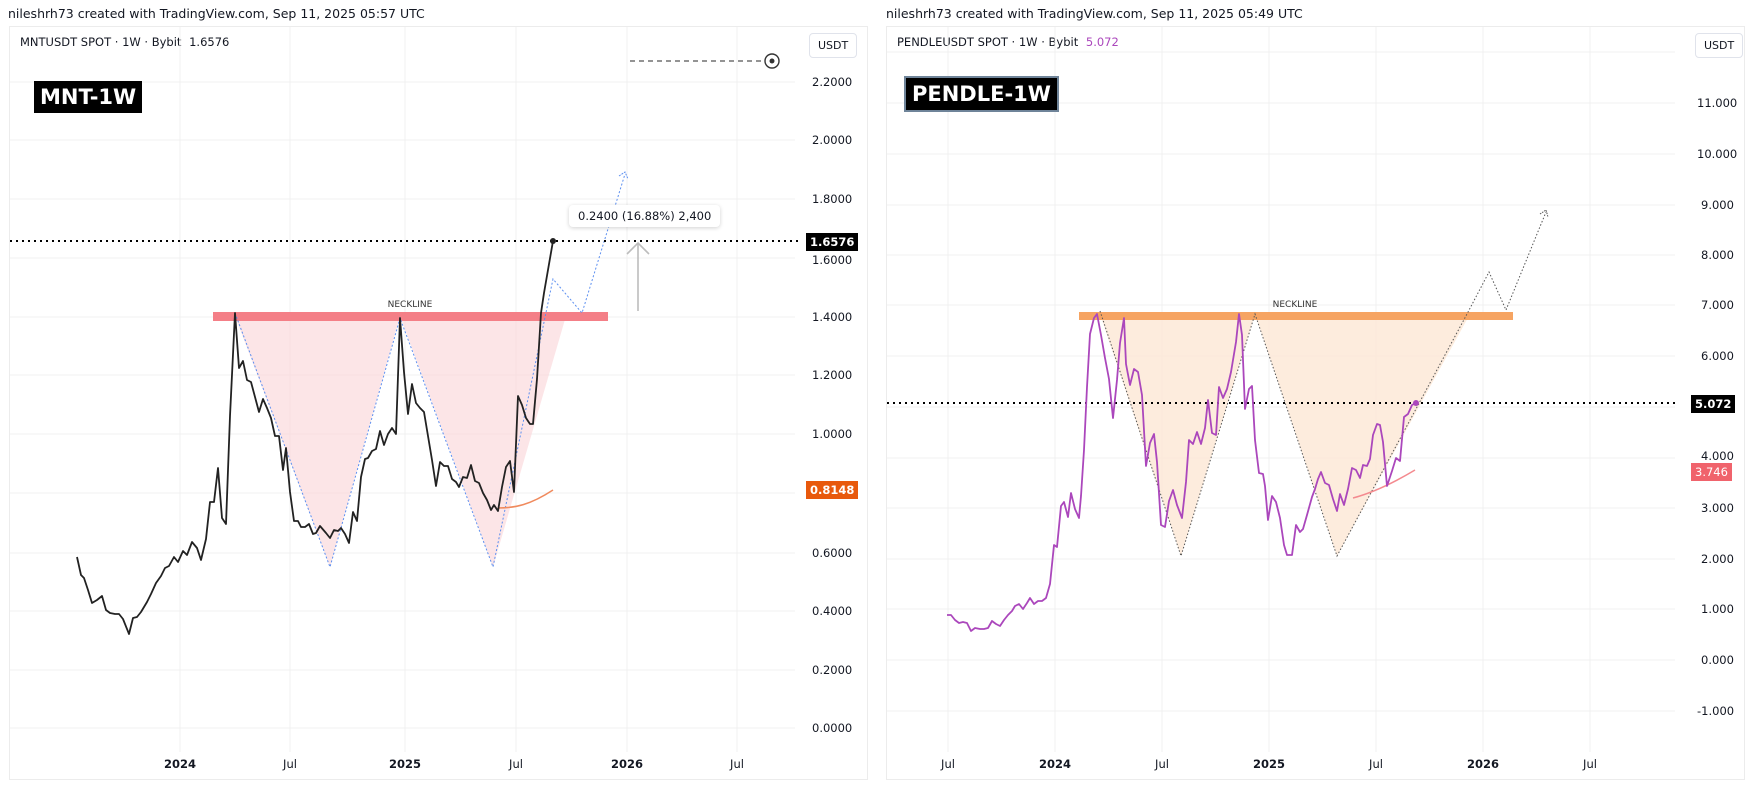 The height and width of the screenshot is (800, 1754). I want to click on current-price-box: 1.6576, so click(832, 242).